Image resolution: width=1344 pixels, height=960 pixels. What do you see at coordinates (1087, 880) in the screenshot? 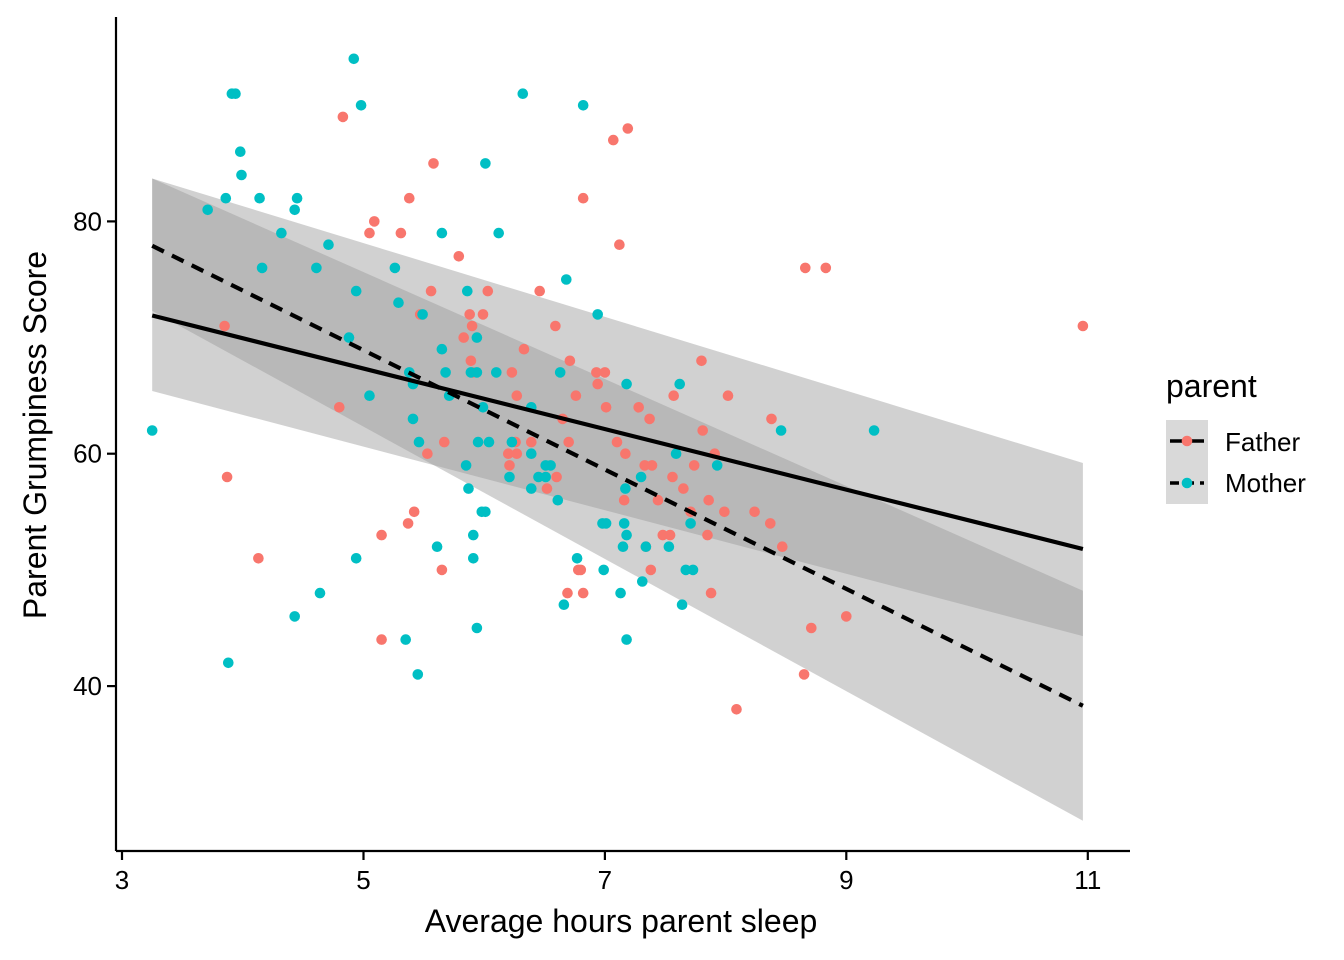
I see `x-tick-label: 11` at bounding box center [1087, 880].